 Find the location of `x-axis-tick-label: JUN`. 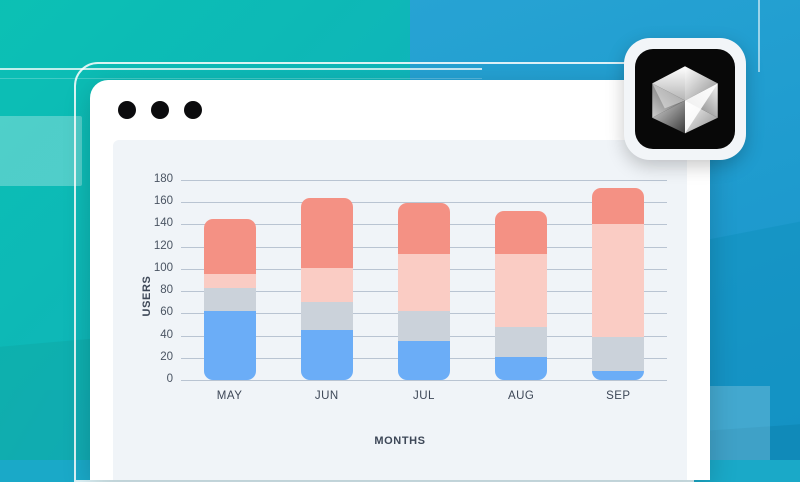

x-axis-tick-label: JUN is located at coordinates (326, 396).